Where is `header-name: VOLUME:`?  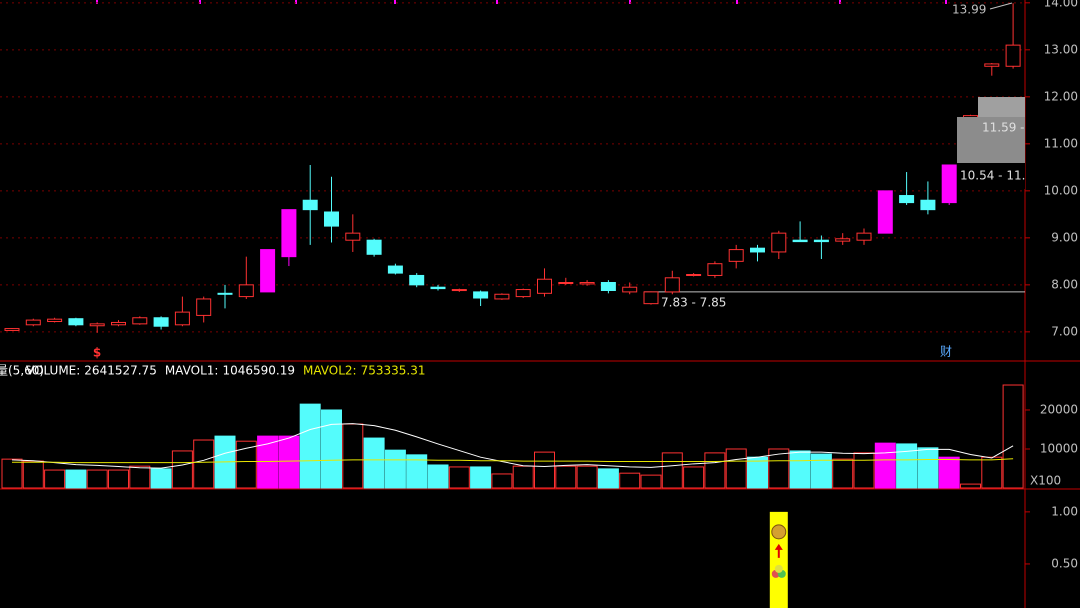
header-name: VOLUME: is located at coordinates (53, 371).